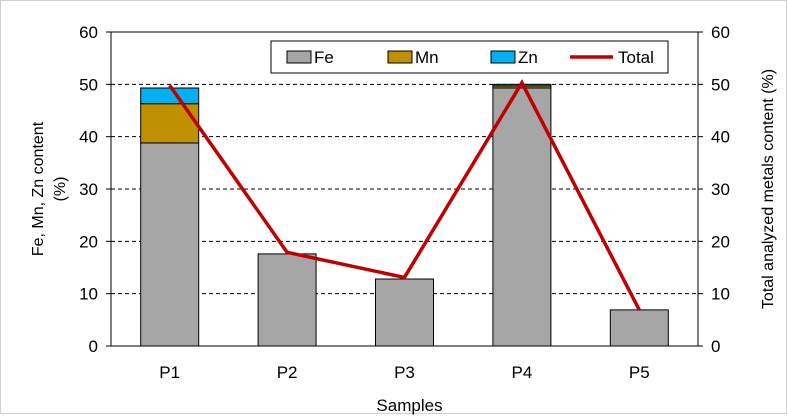  I want to click on left-tick-label-40: 40, so click(88, 137).